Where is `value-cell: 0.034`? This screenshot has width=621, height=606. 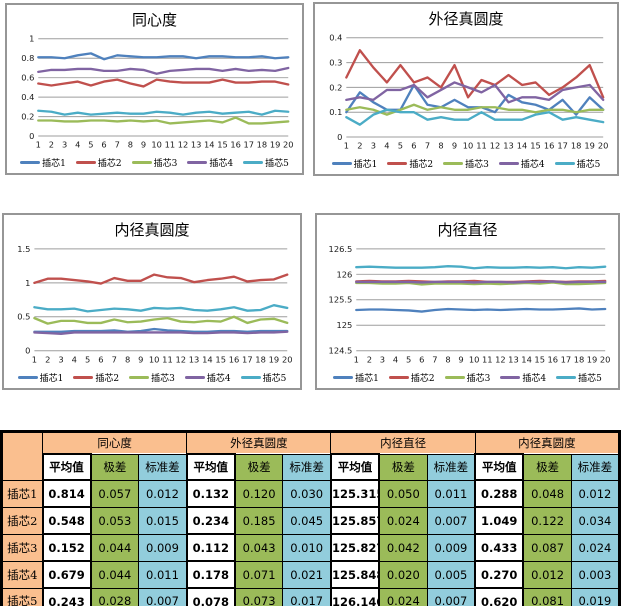 value-cell: 0.034 is located at coordinates (595, 520).